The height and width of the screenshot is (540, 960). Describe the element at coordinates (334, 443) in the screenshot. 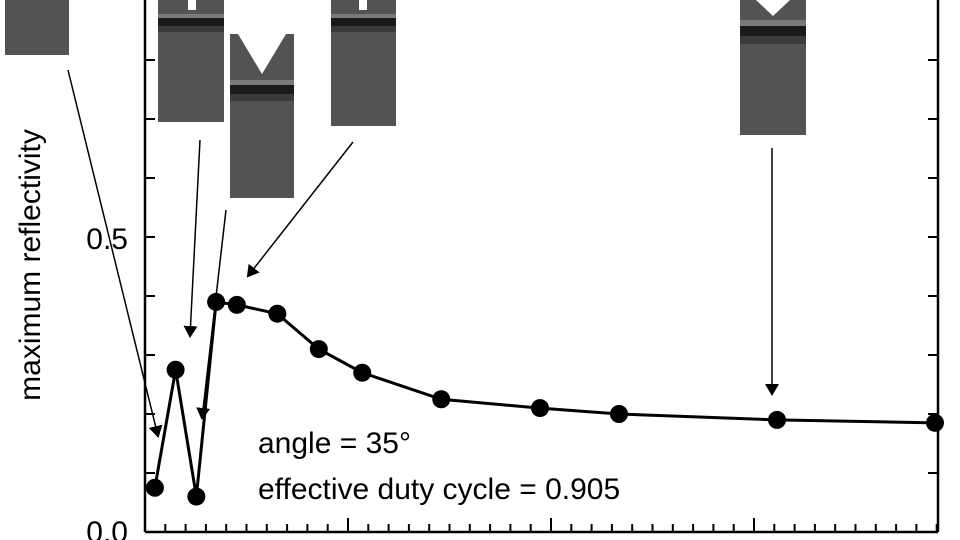

I see `annotation-angle: angle = 35°` at that location.